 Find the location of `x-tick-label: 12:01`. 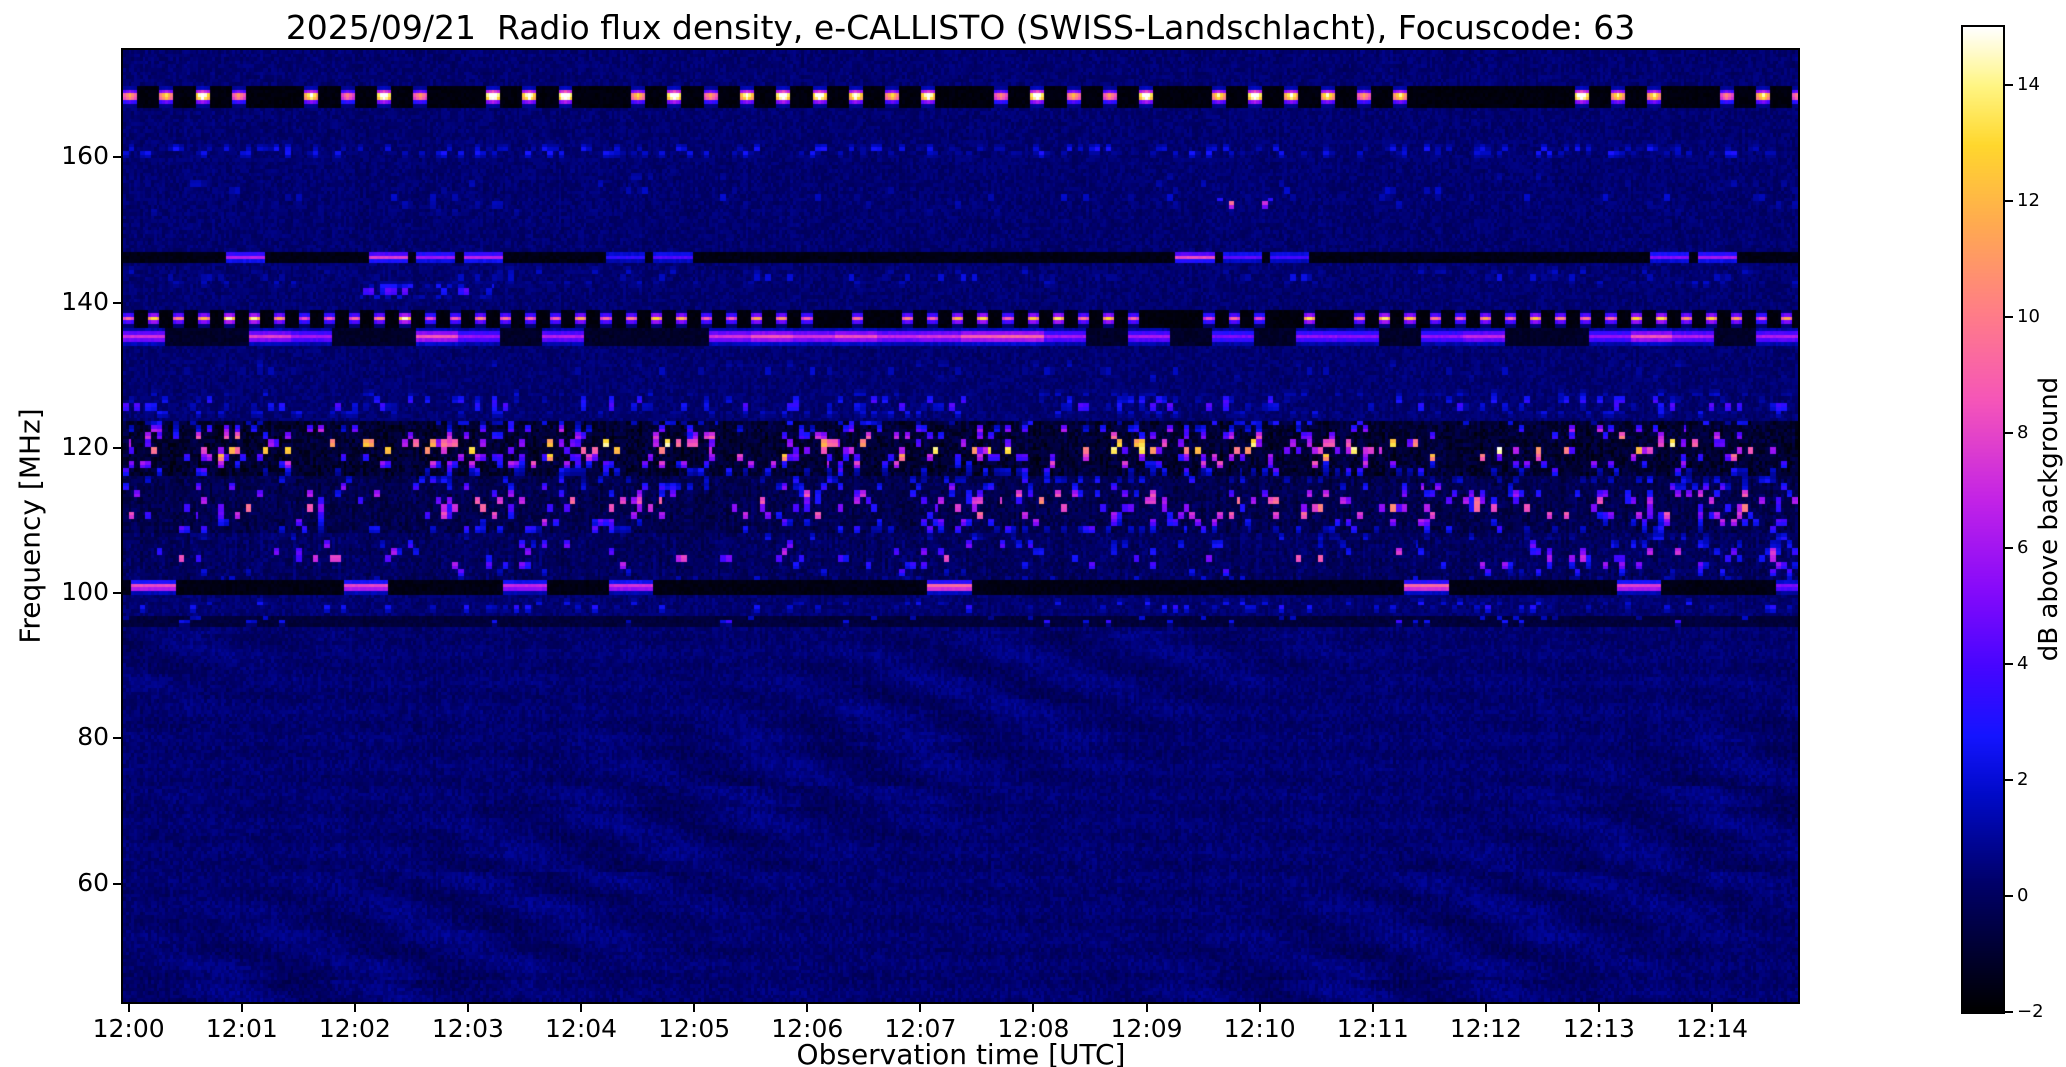

x-tick-label: 12:01 is located at coordinates (241, 1028).